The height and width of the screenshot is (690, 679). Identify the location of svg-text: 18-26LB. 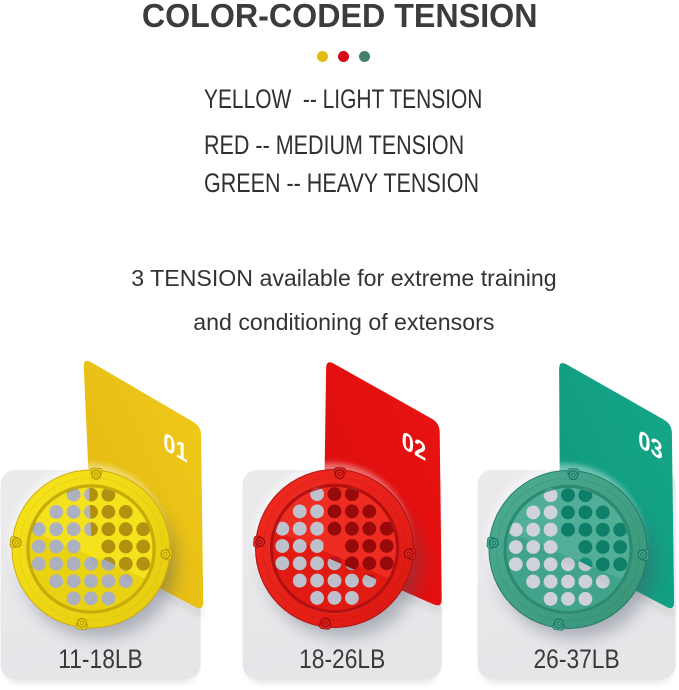
(342, 659).